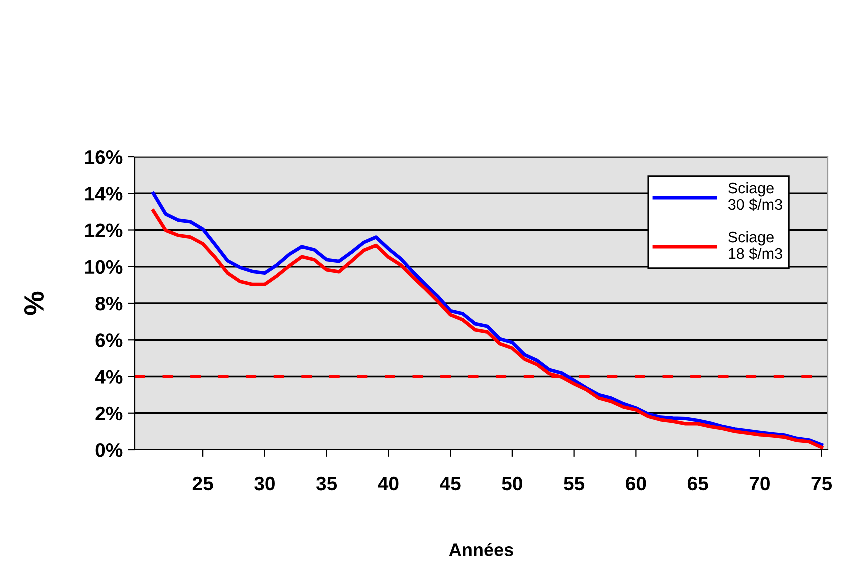 The image size is (851, 569). What do you see at coordinates (760, 483) in the screenshot?
I see `x-tick-label: 70` at bounding box center [760, 483].